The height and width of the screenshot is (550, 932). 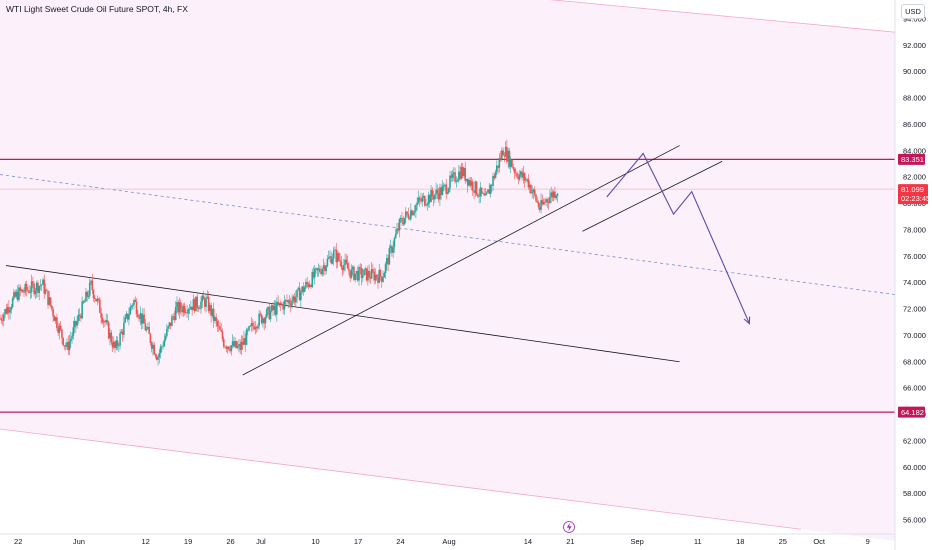 I want to click on price-tick-label: 94.000, so click(x=914, y=19).